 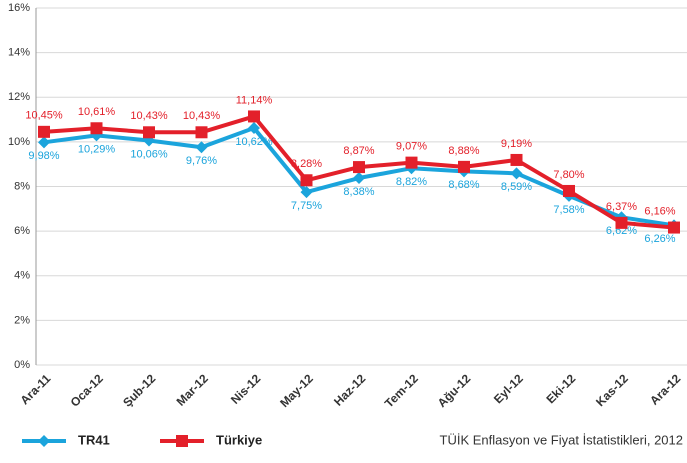 What do you see at coordinates (568, 175) in the screenshot?
I see `value-label: 7,80%` at bounding box center [568, 175].